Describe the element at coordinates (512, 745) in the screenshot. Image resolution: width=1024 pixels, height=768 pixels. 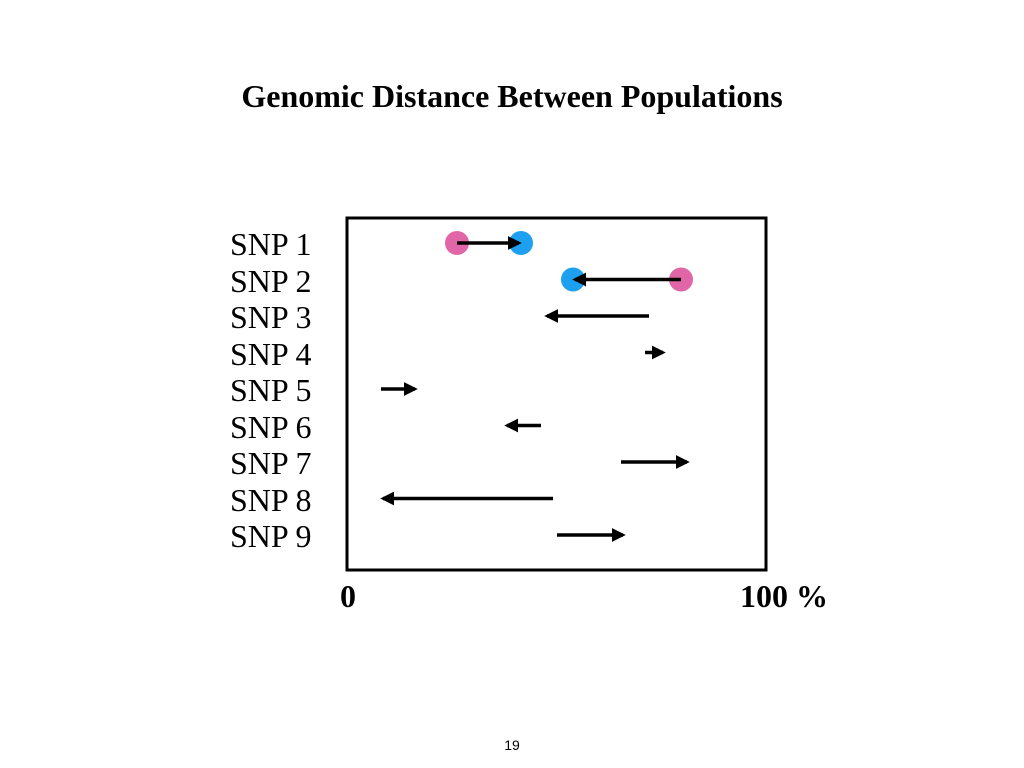
I see `page-number: 19` at that location.